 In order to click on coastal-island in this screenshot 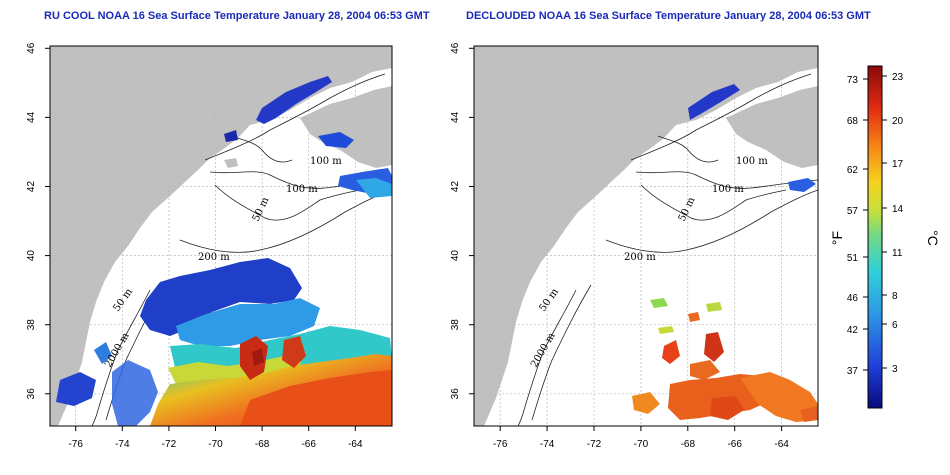, I will do `click(231, 163)`.